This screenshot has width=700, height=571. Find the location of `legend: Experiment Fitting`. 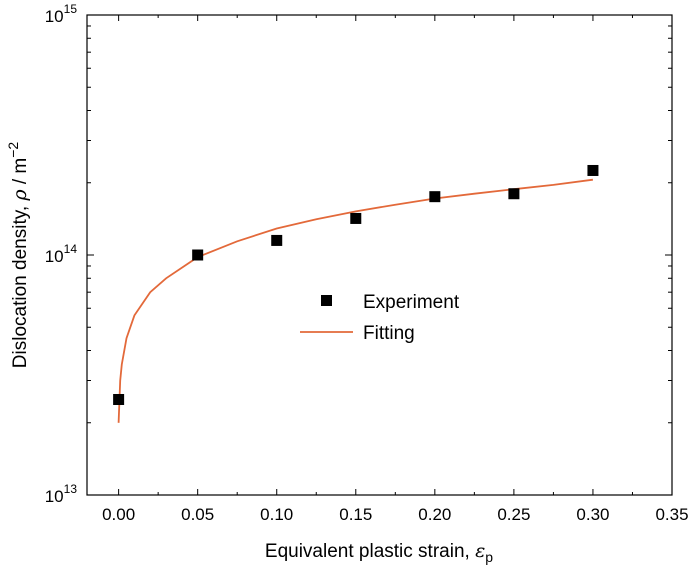

legend: Experiment Fitting is located at coordinates (380, 318).